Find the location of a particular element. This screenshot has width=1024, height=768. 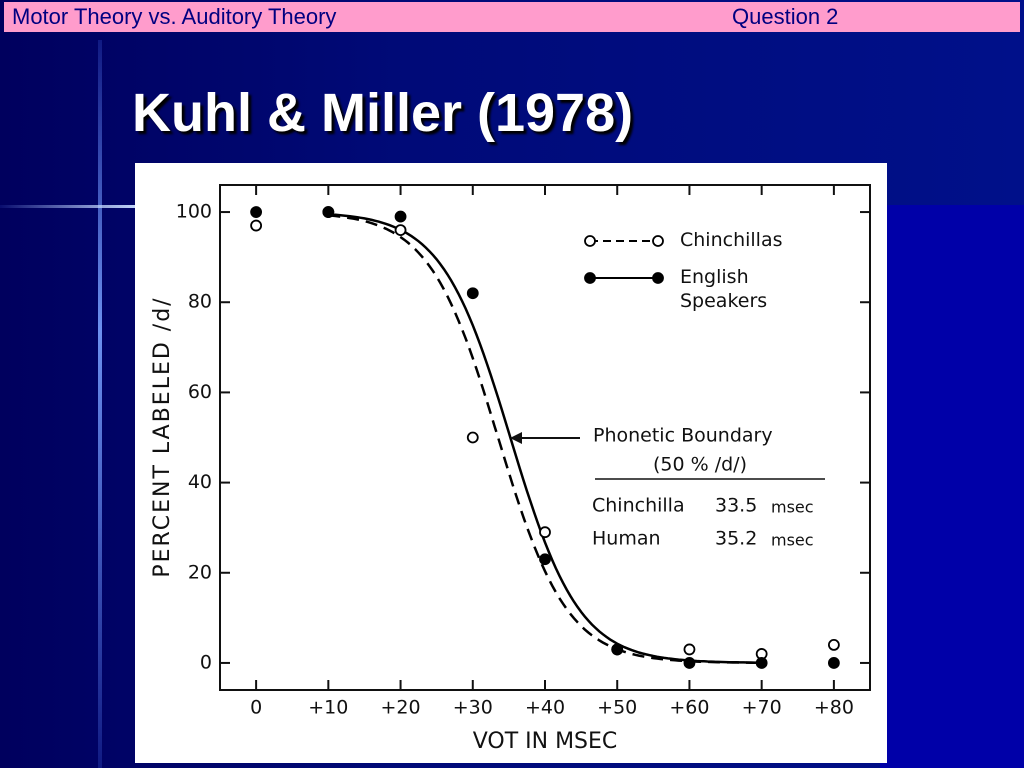

x-tick-label: 0 is located at coordinates (256, 708).